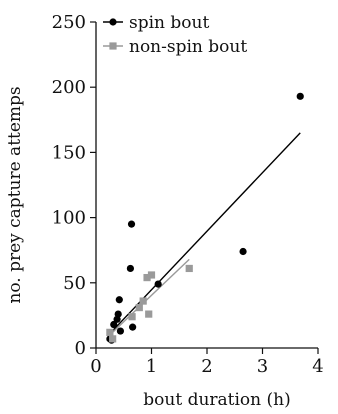  Describe the element at coordinates (317, 366) in the screenshot. I see `x-tick-label: 4` at that location.